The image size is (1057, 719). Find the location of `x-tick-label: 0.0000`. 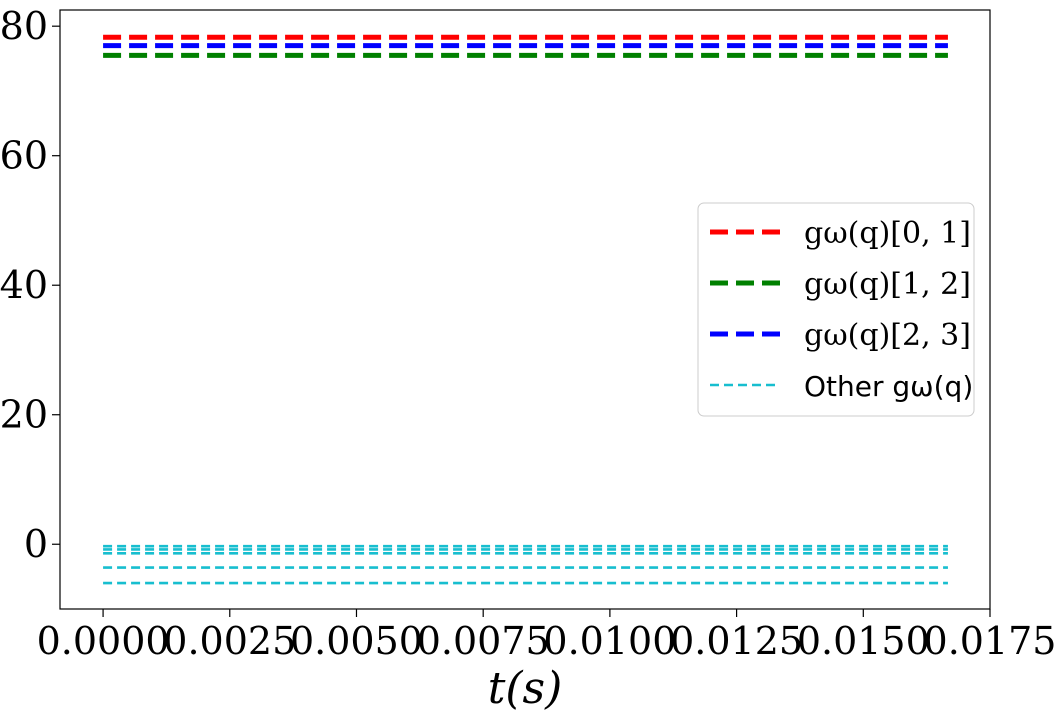

x-tick-label: 0.0000 is located at coordinates (103, 641).